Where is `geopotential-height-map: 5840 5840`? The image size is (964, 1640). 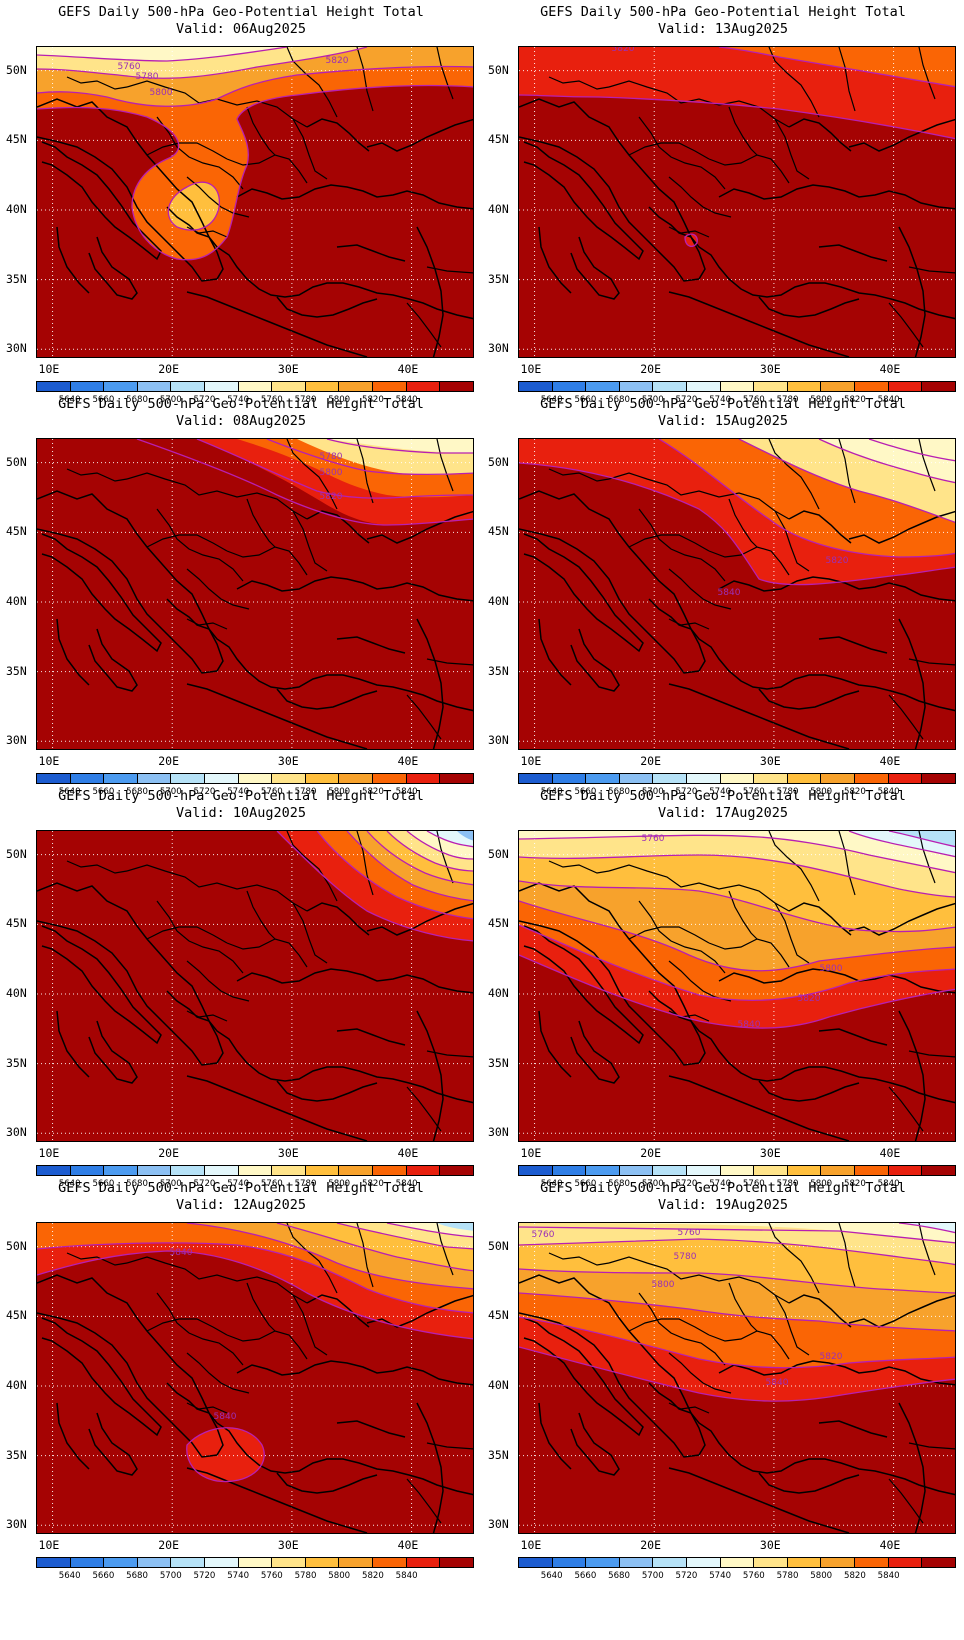 geopotential-height-map: 5840 5840 is located at coordinates (255, 1378).